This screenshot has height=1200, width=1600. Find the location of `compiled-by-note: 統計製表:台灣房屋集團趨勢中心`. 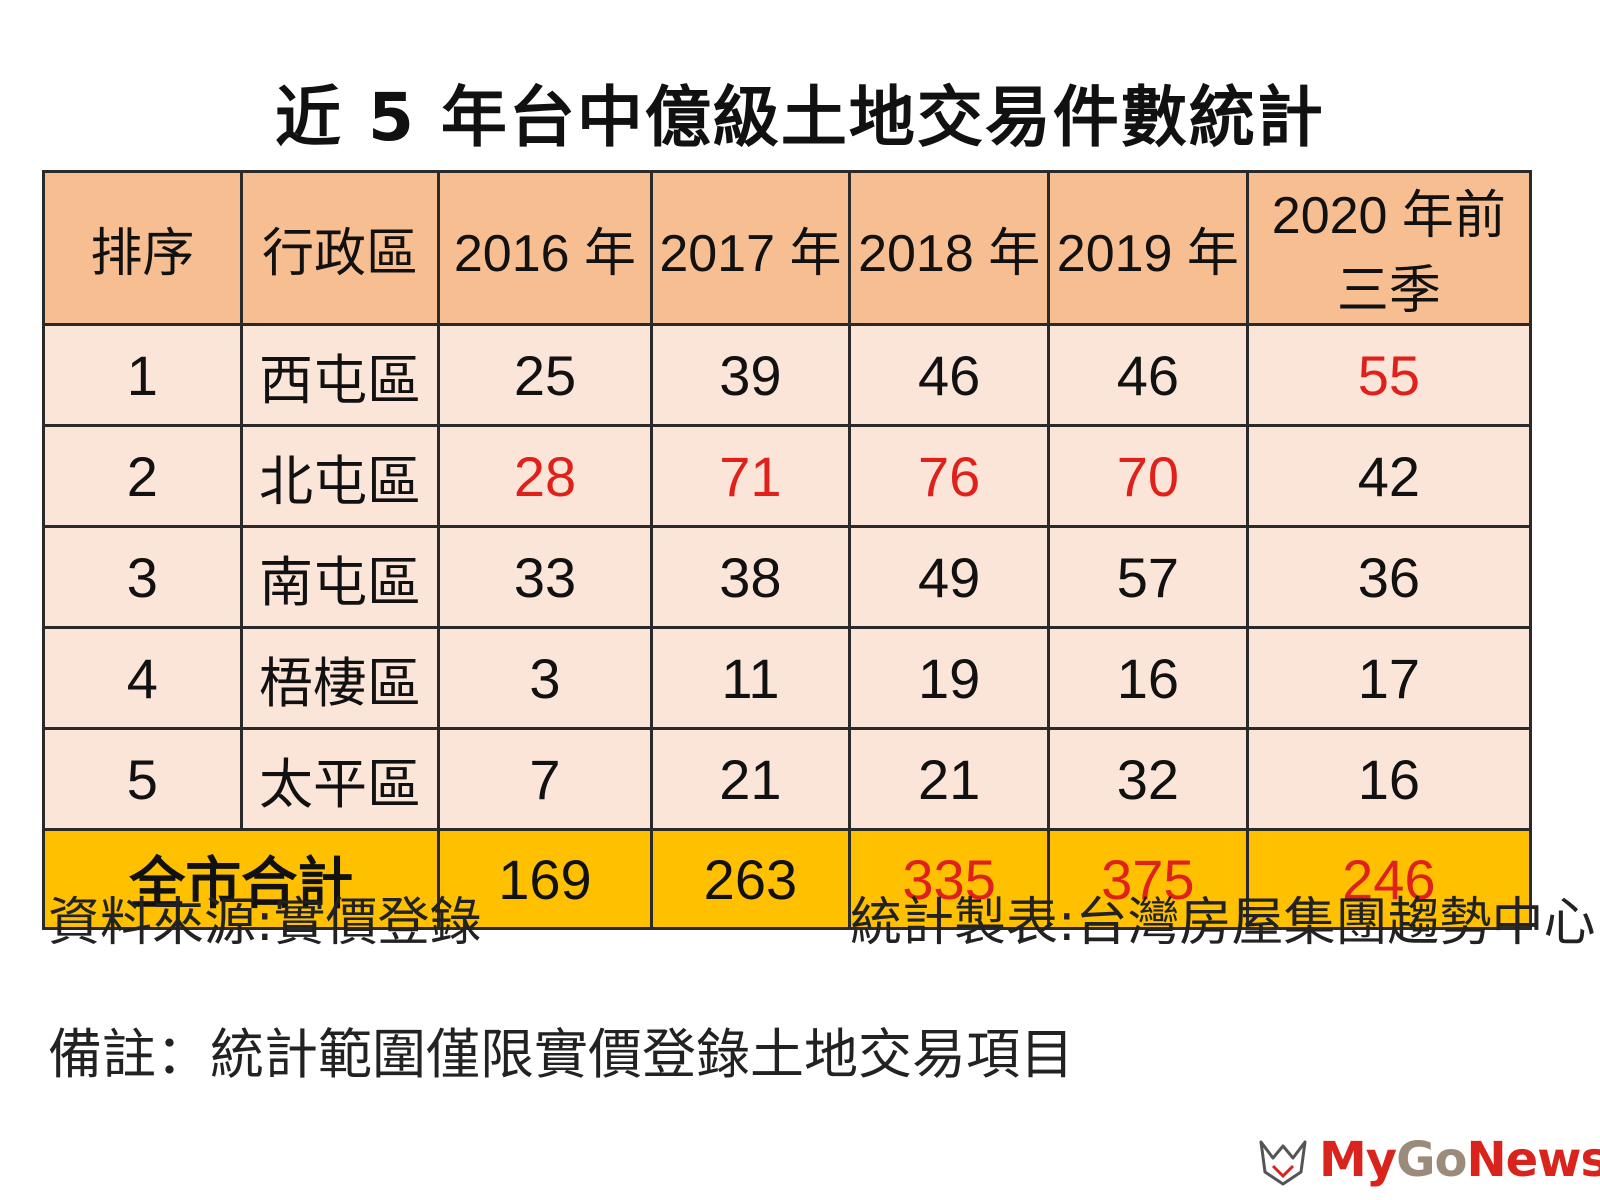

compiled-by-note: 統計製表:台灣房屋集團趨勢中心 is located at coordinates (1223, 923).